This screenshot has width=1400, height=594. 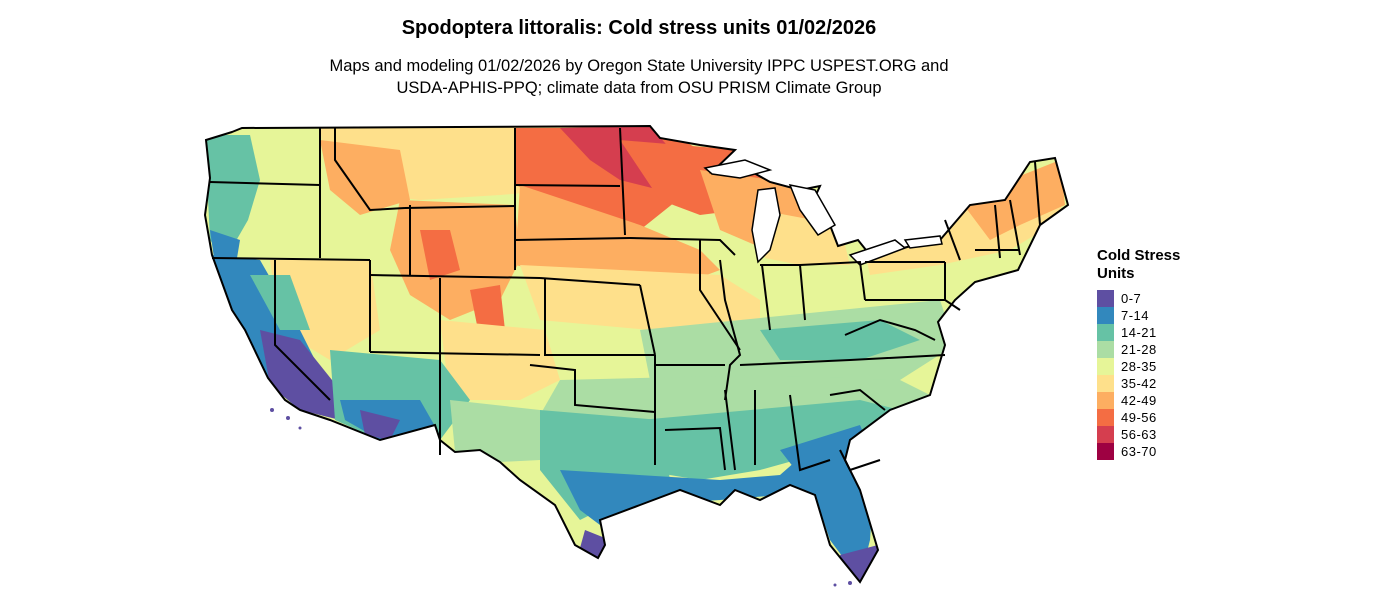 What do you see at coordinates (561, 497) in the screenshot?
I see `island-specks` at bounding box center [561, 497].